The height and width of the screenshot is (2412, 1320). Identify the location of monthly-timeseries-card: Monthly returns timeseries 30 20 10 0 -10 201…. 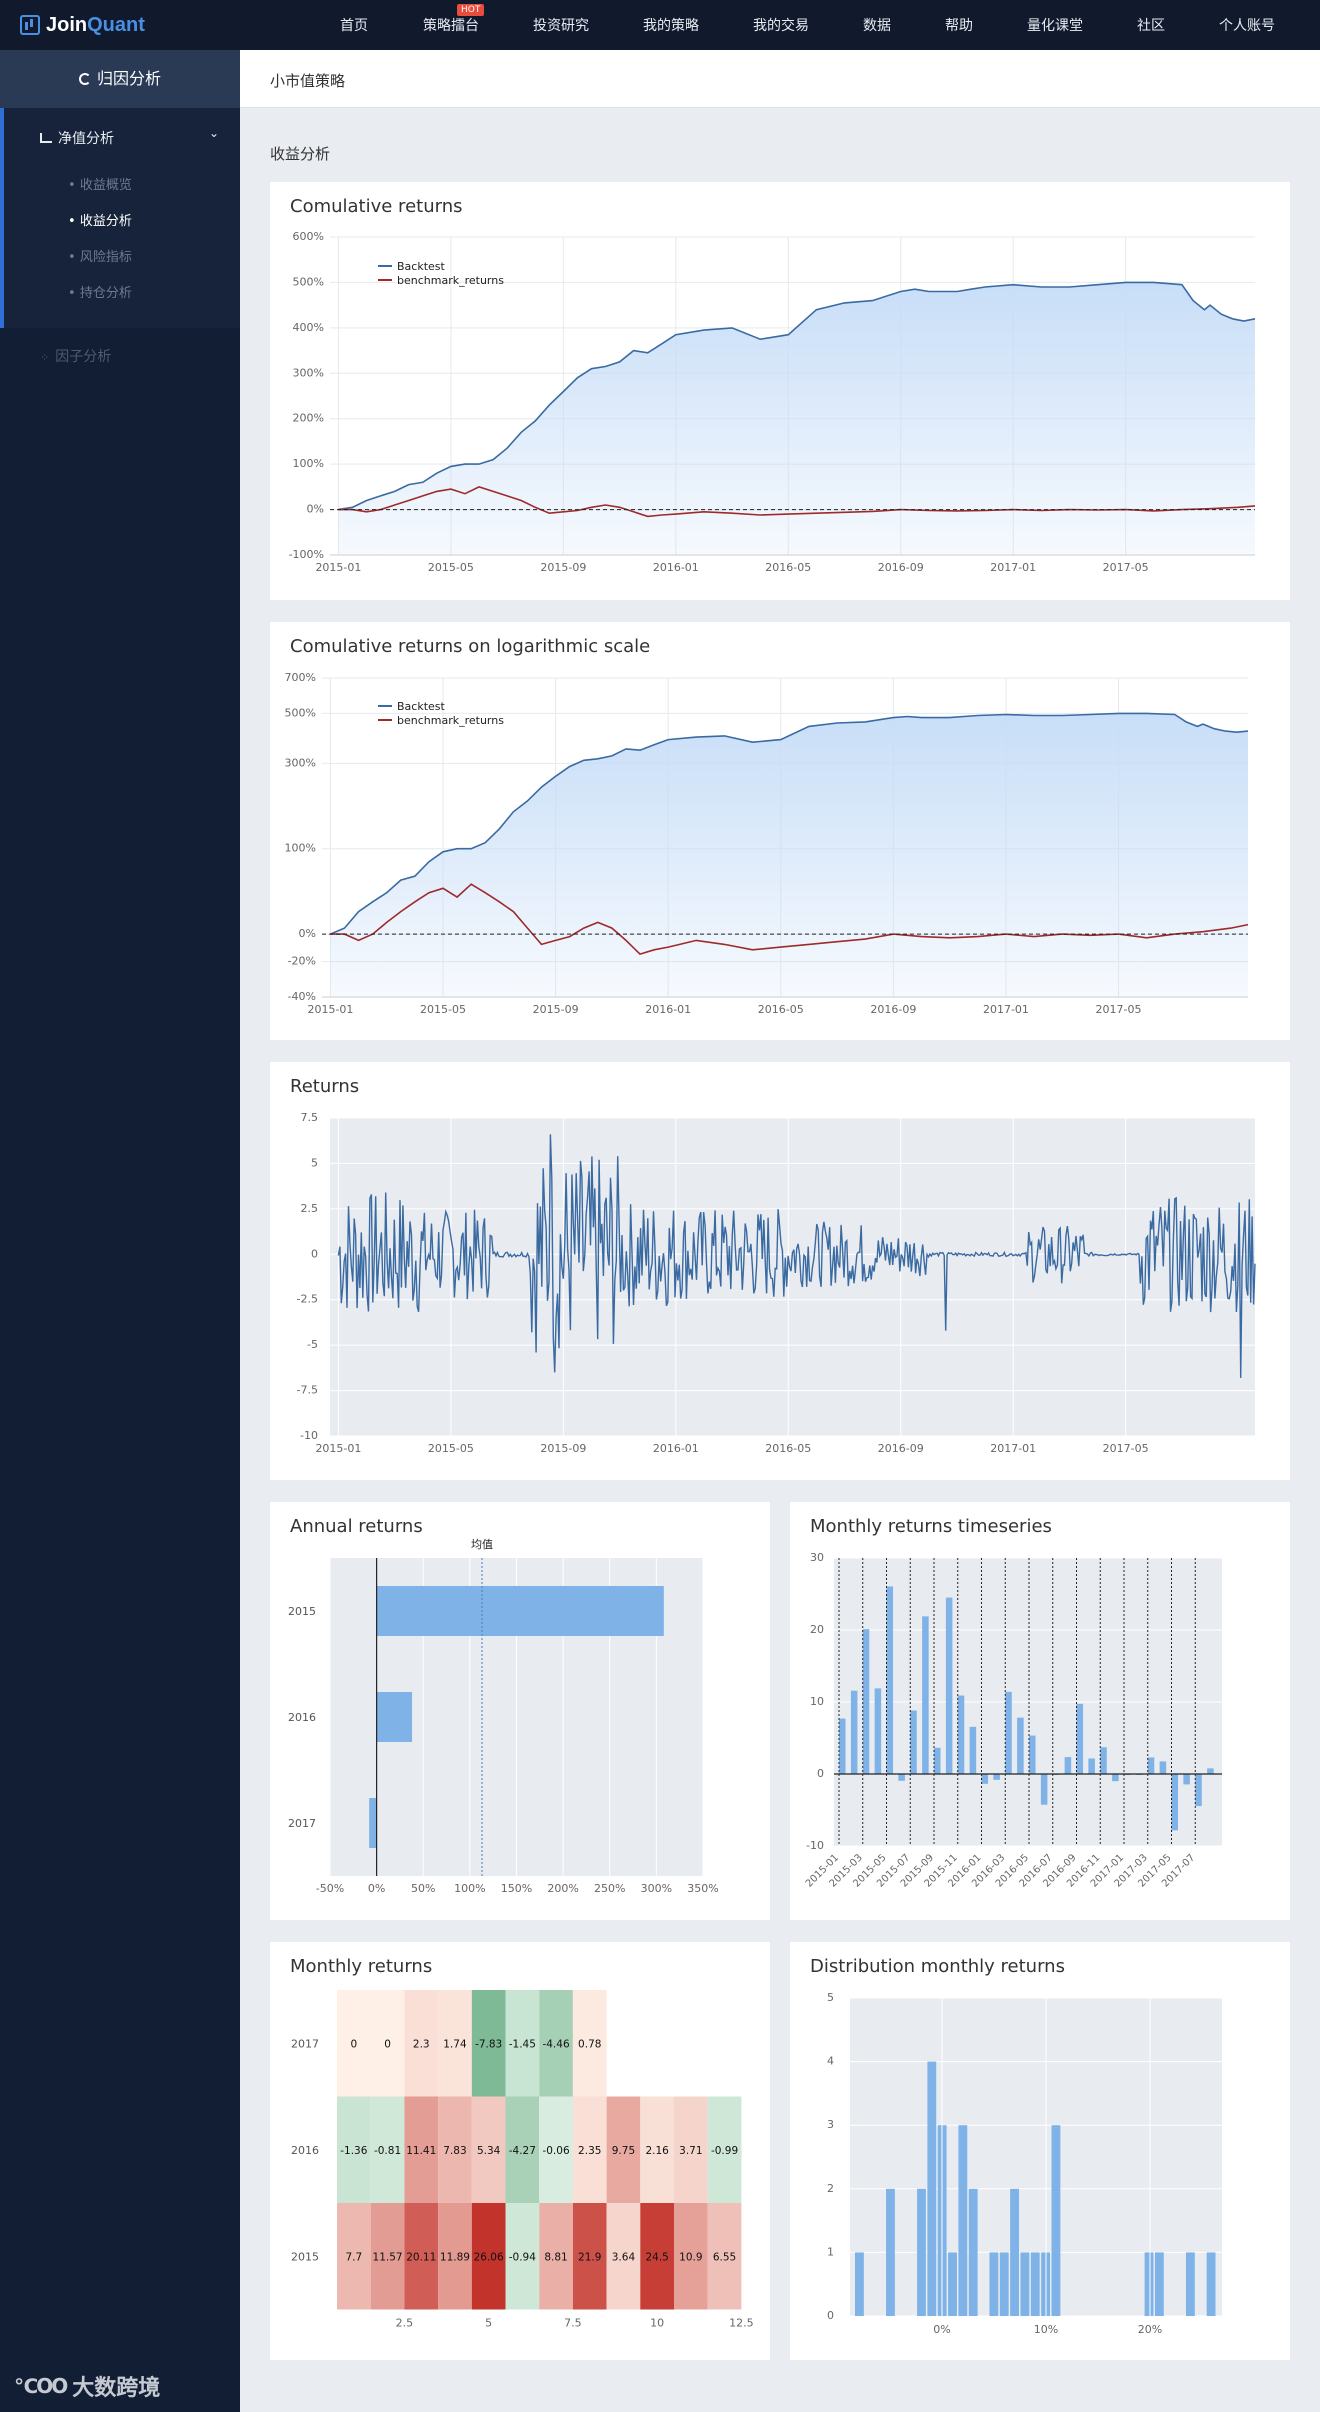
(1040, 1711).